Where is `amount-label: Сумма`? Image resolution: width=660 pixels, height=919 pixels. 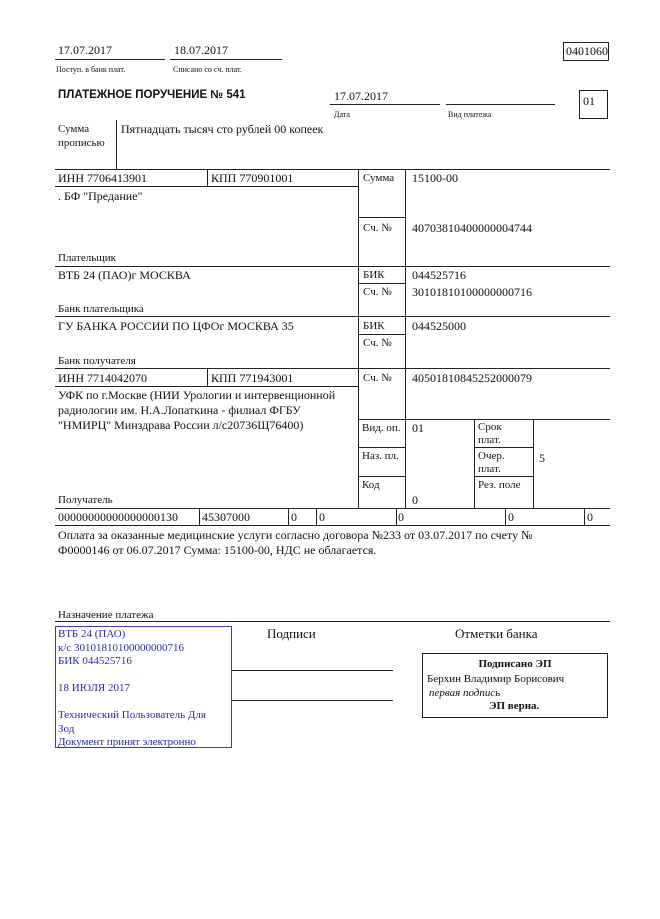 amount-label: Сумма is located at coordinates (379, 178).